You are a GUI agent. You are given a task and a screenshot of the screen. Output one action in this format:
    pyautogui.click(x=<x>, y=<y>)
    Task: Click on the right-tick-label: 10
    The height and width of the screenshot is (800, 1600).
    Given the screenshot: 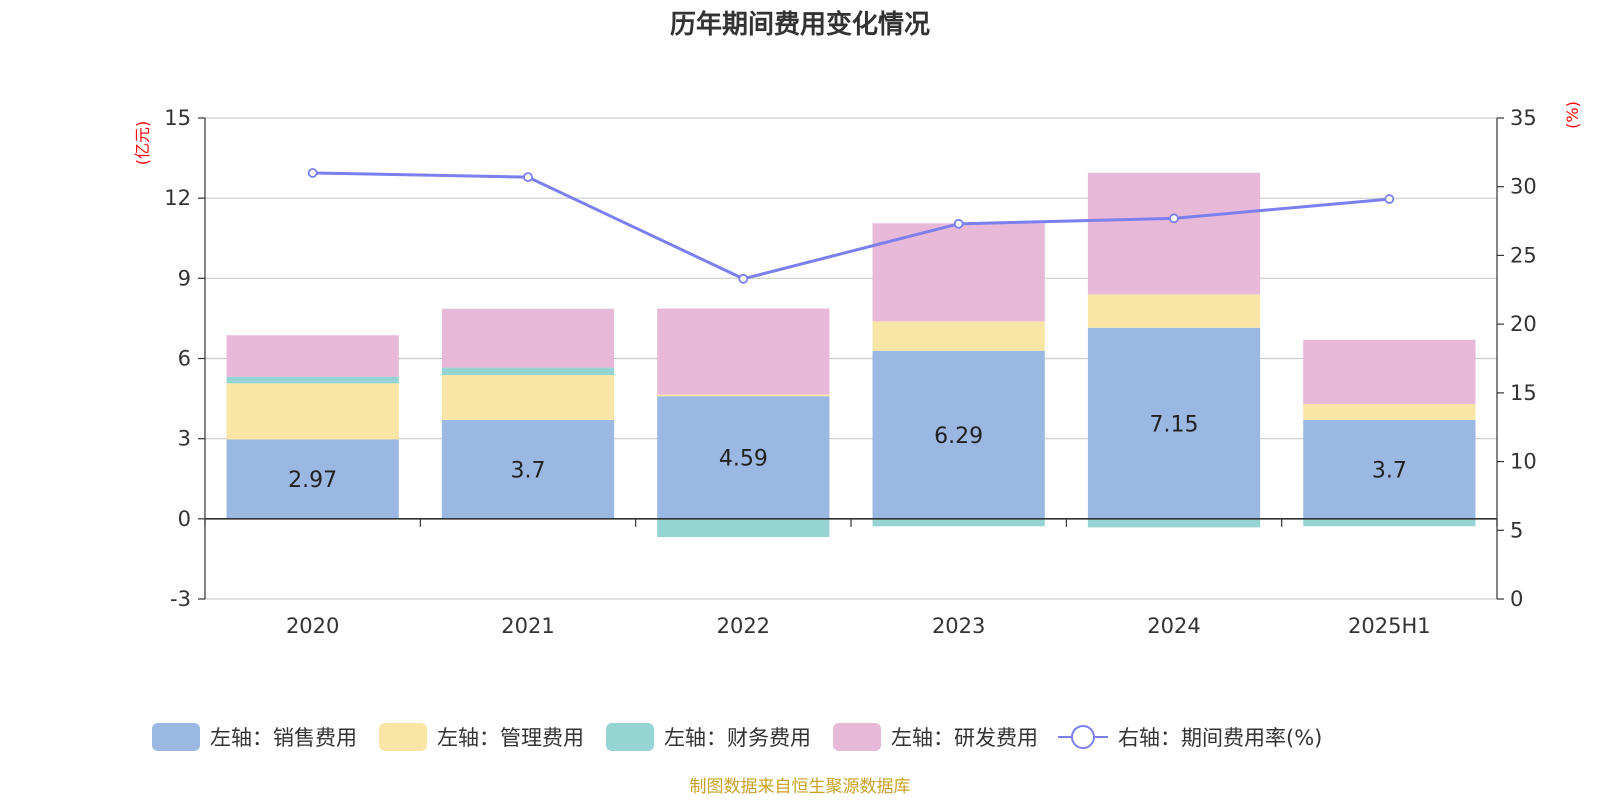 What is the action you would take?
    pyautogui.click(x=1523, y=462)
    